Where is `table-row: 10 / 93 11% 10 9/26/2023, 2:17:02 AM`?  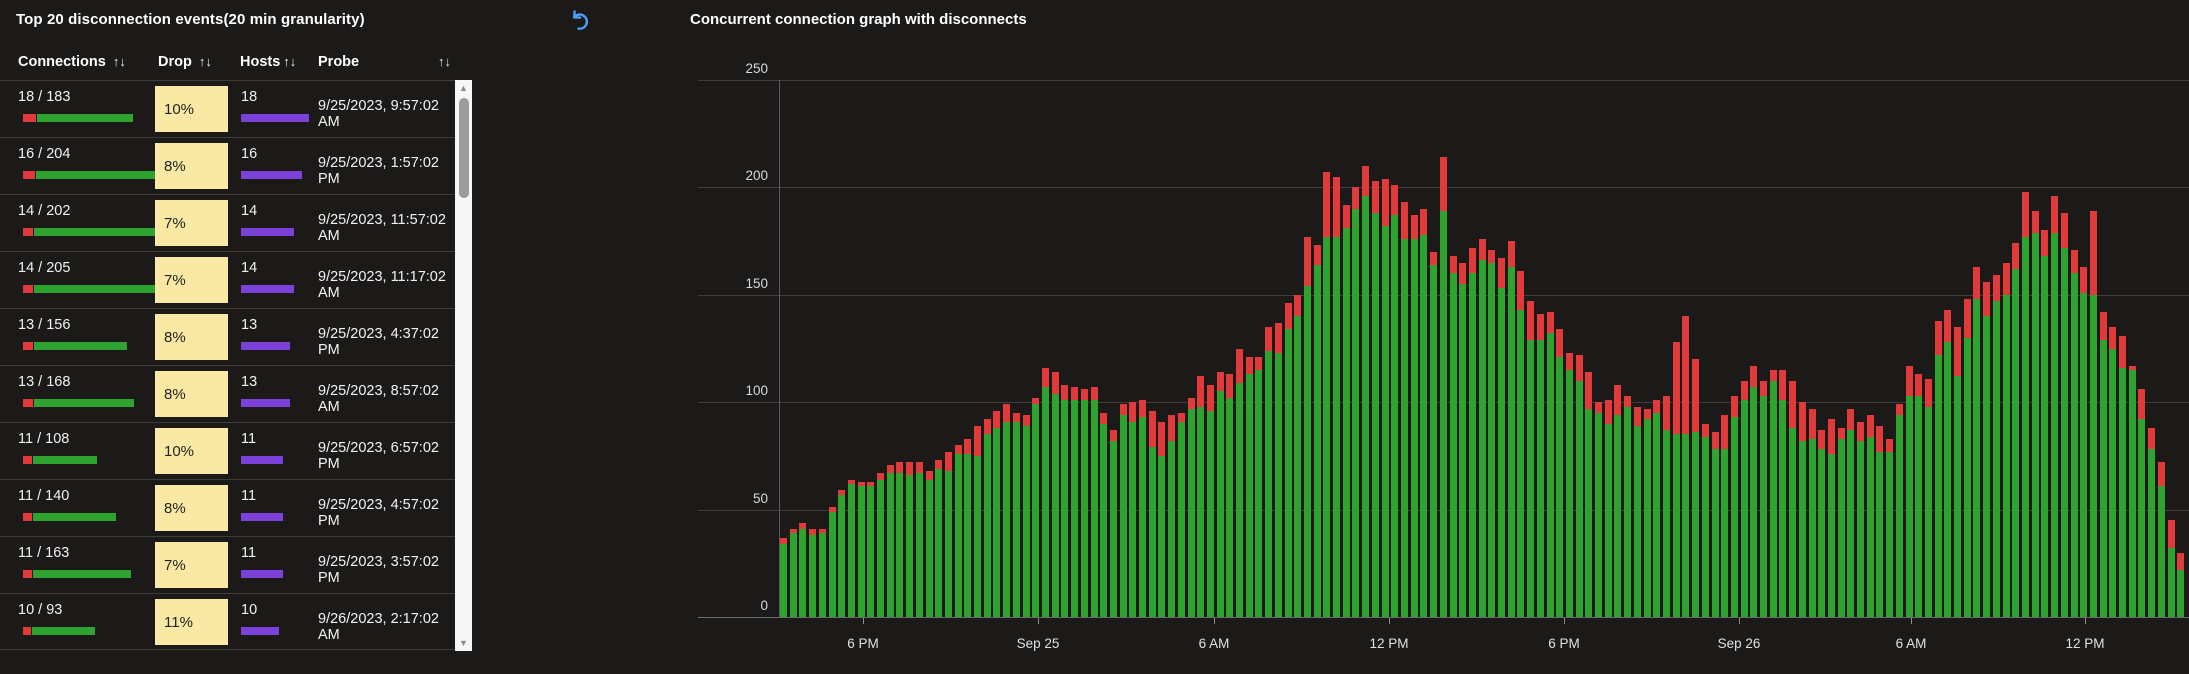
table-row: 10 / 93 11% 10 9/26/2023, 2:17:02 AM is located at coordinates (227, 621).